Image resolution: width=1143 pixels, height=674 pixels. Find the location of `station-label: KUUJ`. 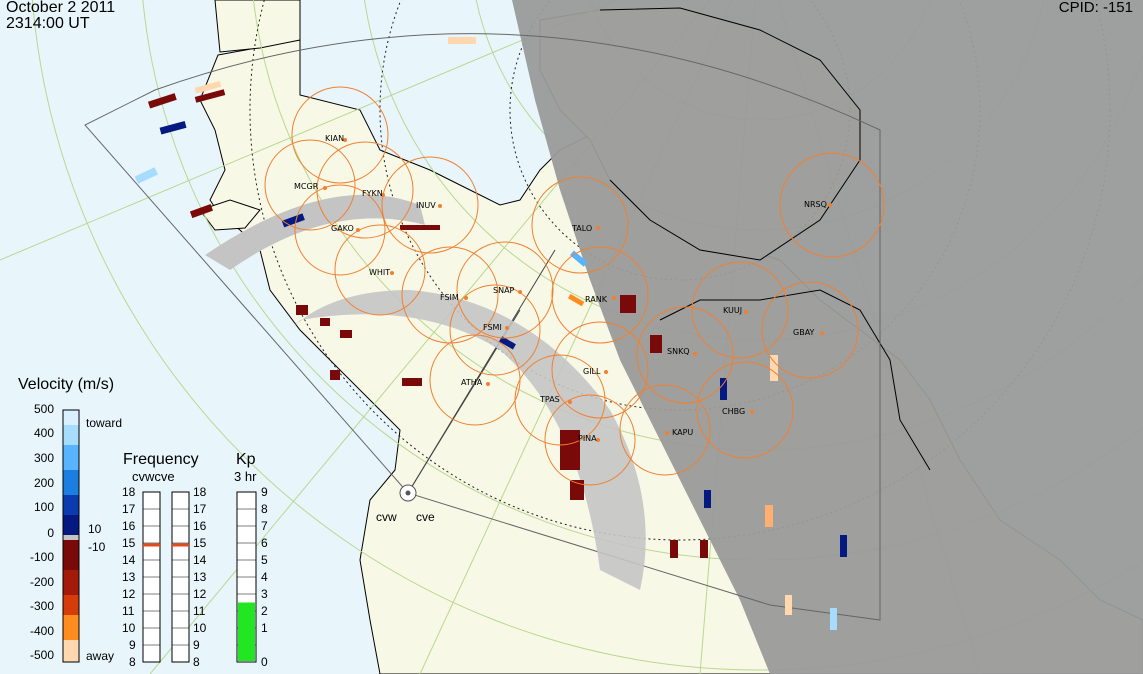

station-label: KUUJ is located at coordinates (732, 310).